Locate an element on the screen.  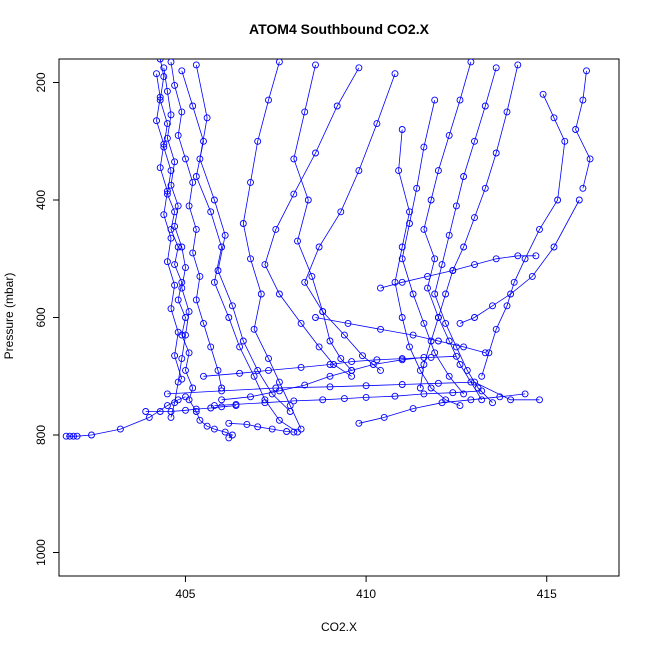
x-axis: 405 410 415 is located at coordinates (366, 588).